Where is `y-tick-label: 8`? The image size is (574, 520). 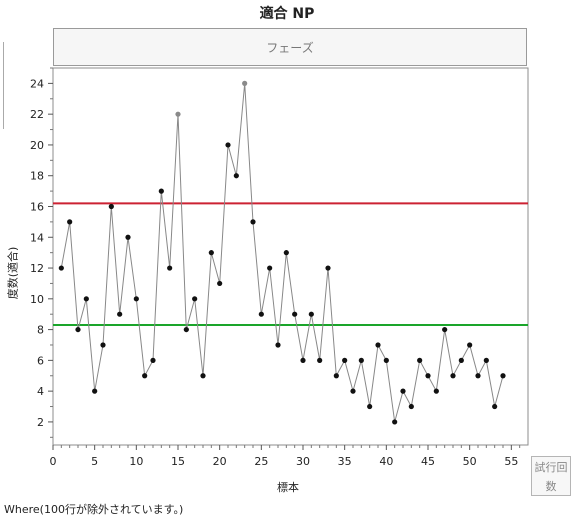 y-tick-label: 8 is located at coordinates (40, 330).